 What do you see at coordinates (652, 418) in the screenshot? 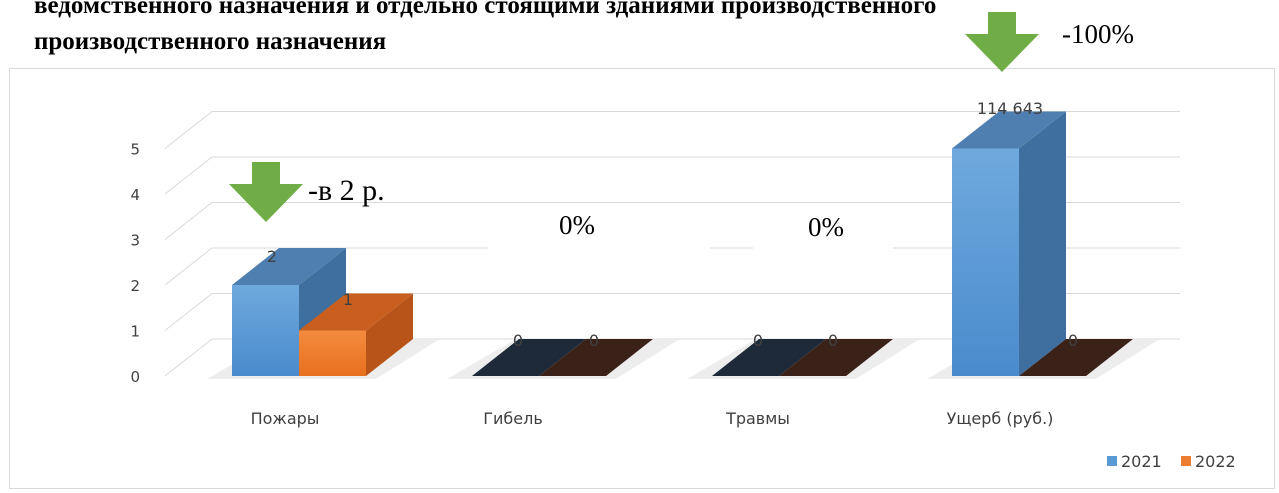
I see `category-labels: Пожары Гибель Травмы Ущерб (руб.)` at bounding box center [652, 418].